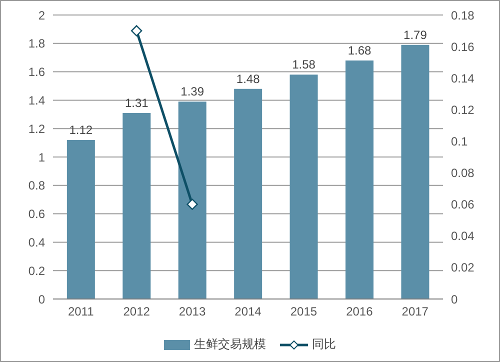 This screenshot has height=362, width=500. What do you see at coordinates (192, 91) in the screenshot?
I see `data-label: 1.39` at bounding box center [192, 91].